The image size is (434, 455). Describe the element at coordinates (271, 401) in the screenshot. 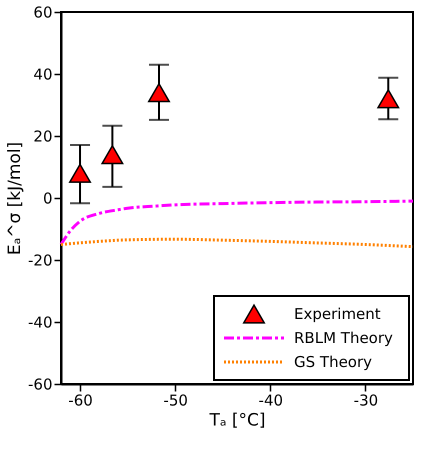

I see `x-tick-label: -40` at that location.